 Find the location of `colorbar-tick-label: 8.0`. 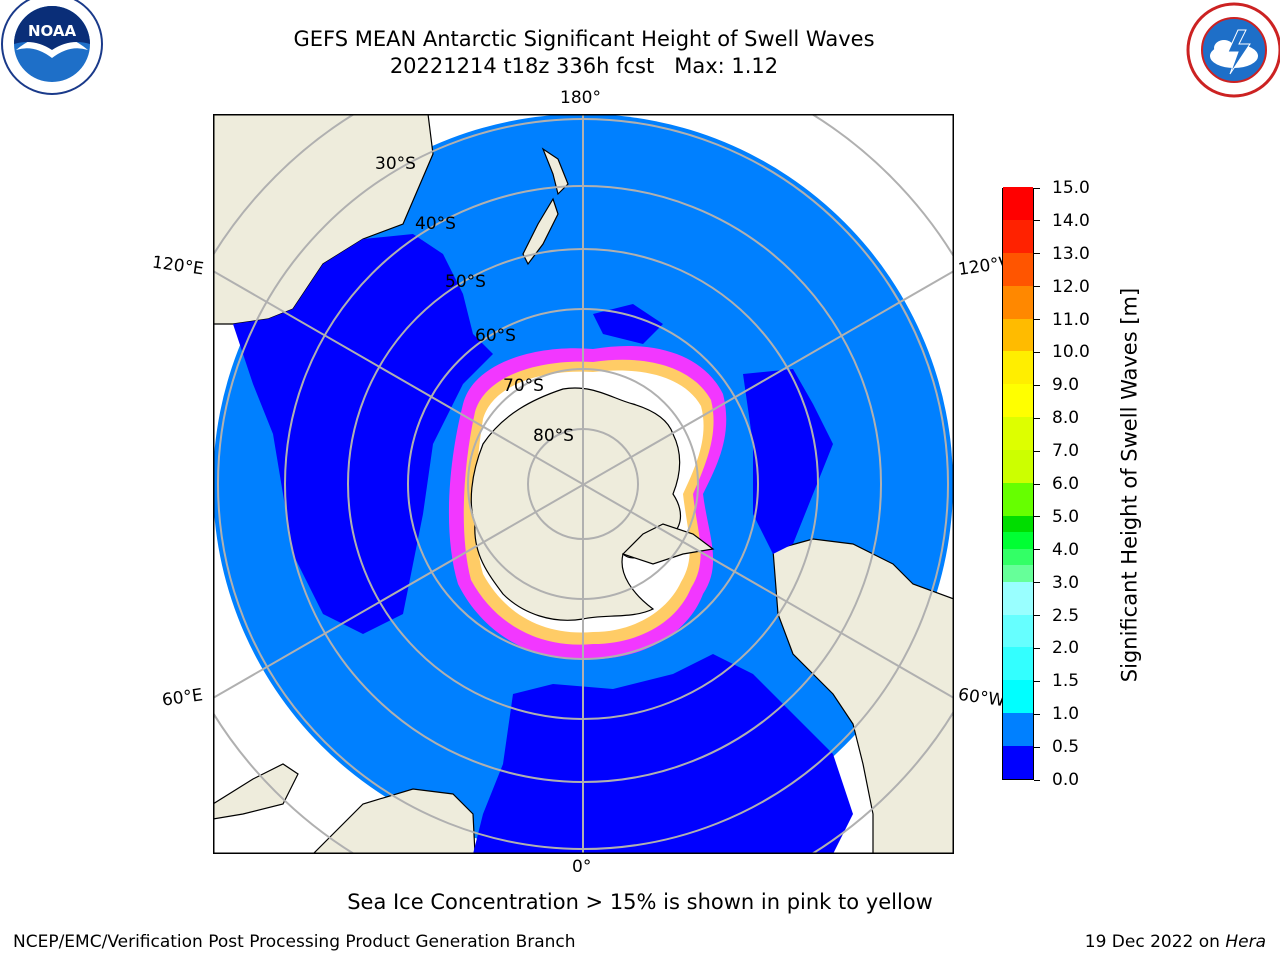

colorbar-tick-label: 8.0 is located at coordinates (1066, 418).